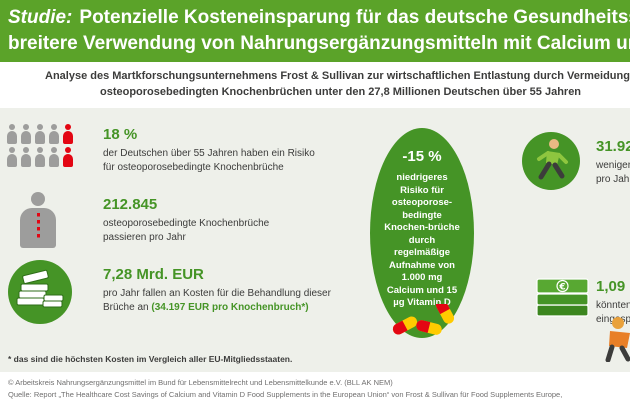  What do you see at coordinates (40, 17) in the screenshot?
I see `header-prefix: Studie:` at bounding box center [40, 17].